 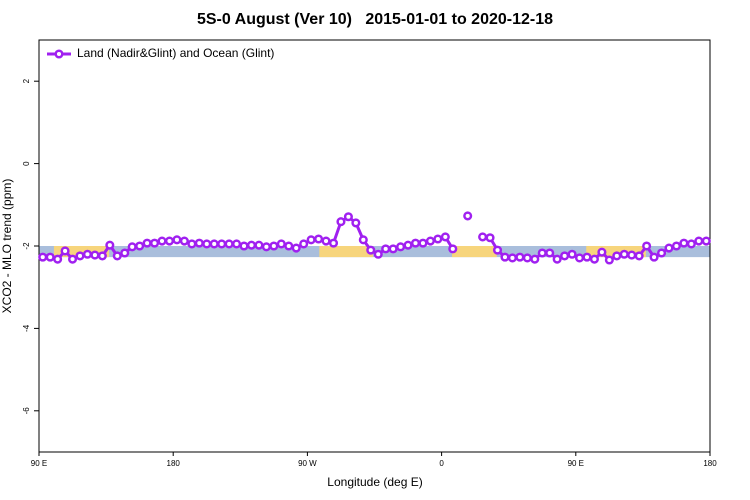 I want to click on y-tick-label: -4, so click(x=26, y=328).